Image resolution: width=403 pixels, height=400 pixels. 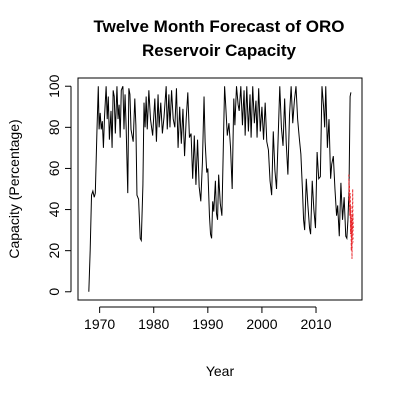 What do you see at coordinates (99, 324) in the screenshot?
I see `x-tick-label: 1970` at bounding box center [99, 324].